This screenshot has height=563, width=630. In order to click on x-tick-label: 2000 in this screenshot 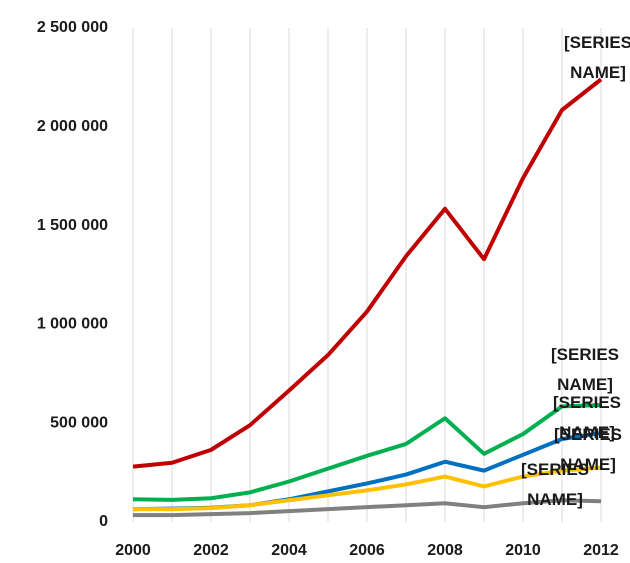, I will do `click(133, 550)`.